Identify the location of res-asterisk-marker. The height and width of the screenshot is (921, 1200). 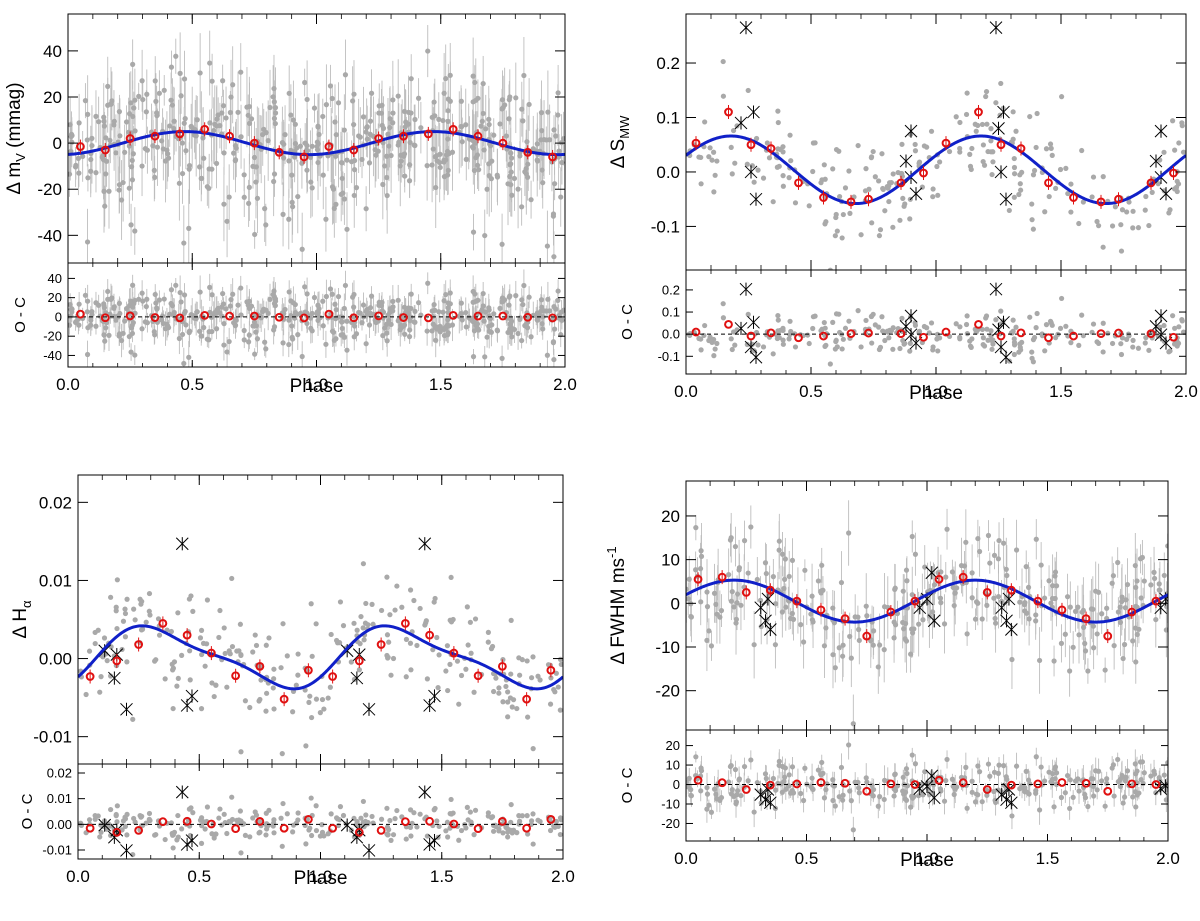
(1003, 322).